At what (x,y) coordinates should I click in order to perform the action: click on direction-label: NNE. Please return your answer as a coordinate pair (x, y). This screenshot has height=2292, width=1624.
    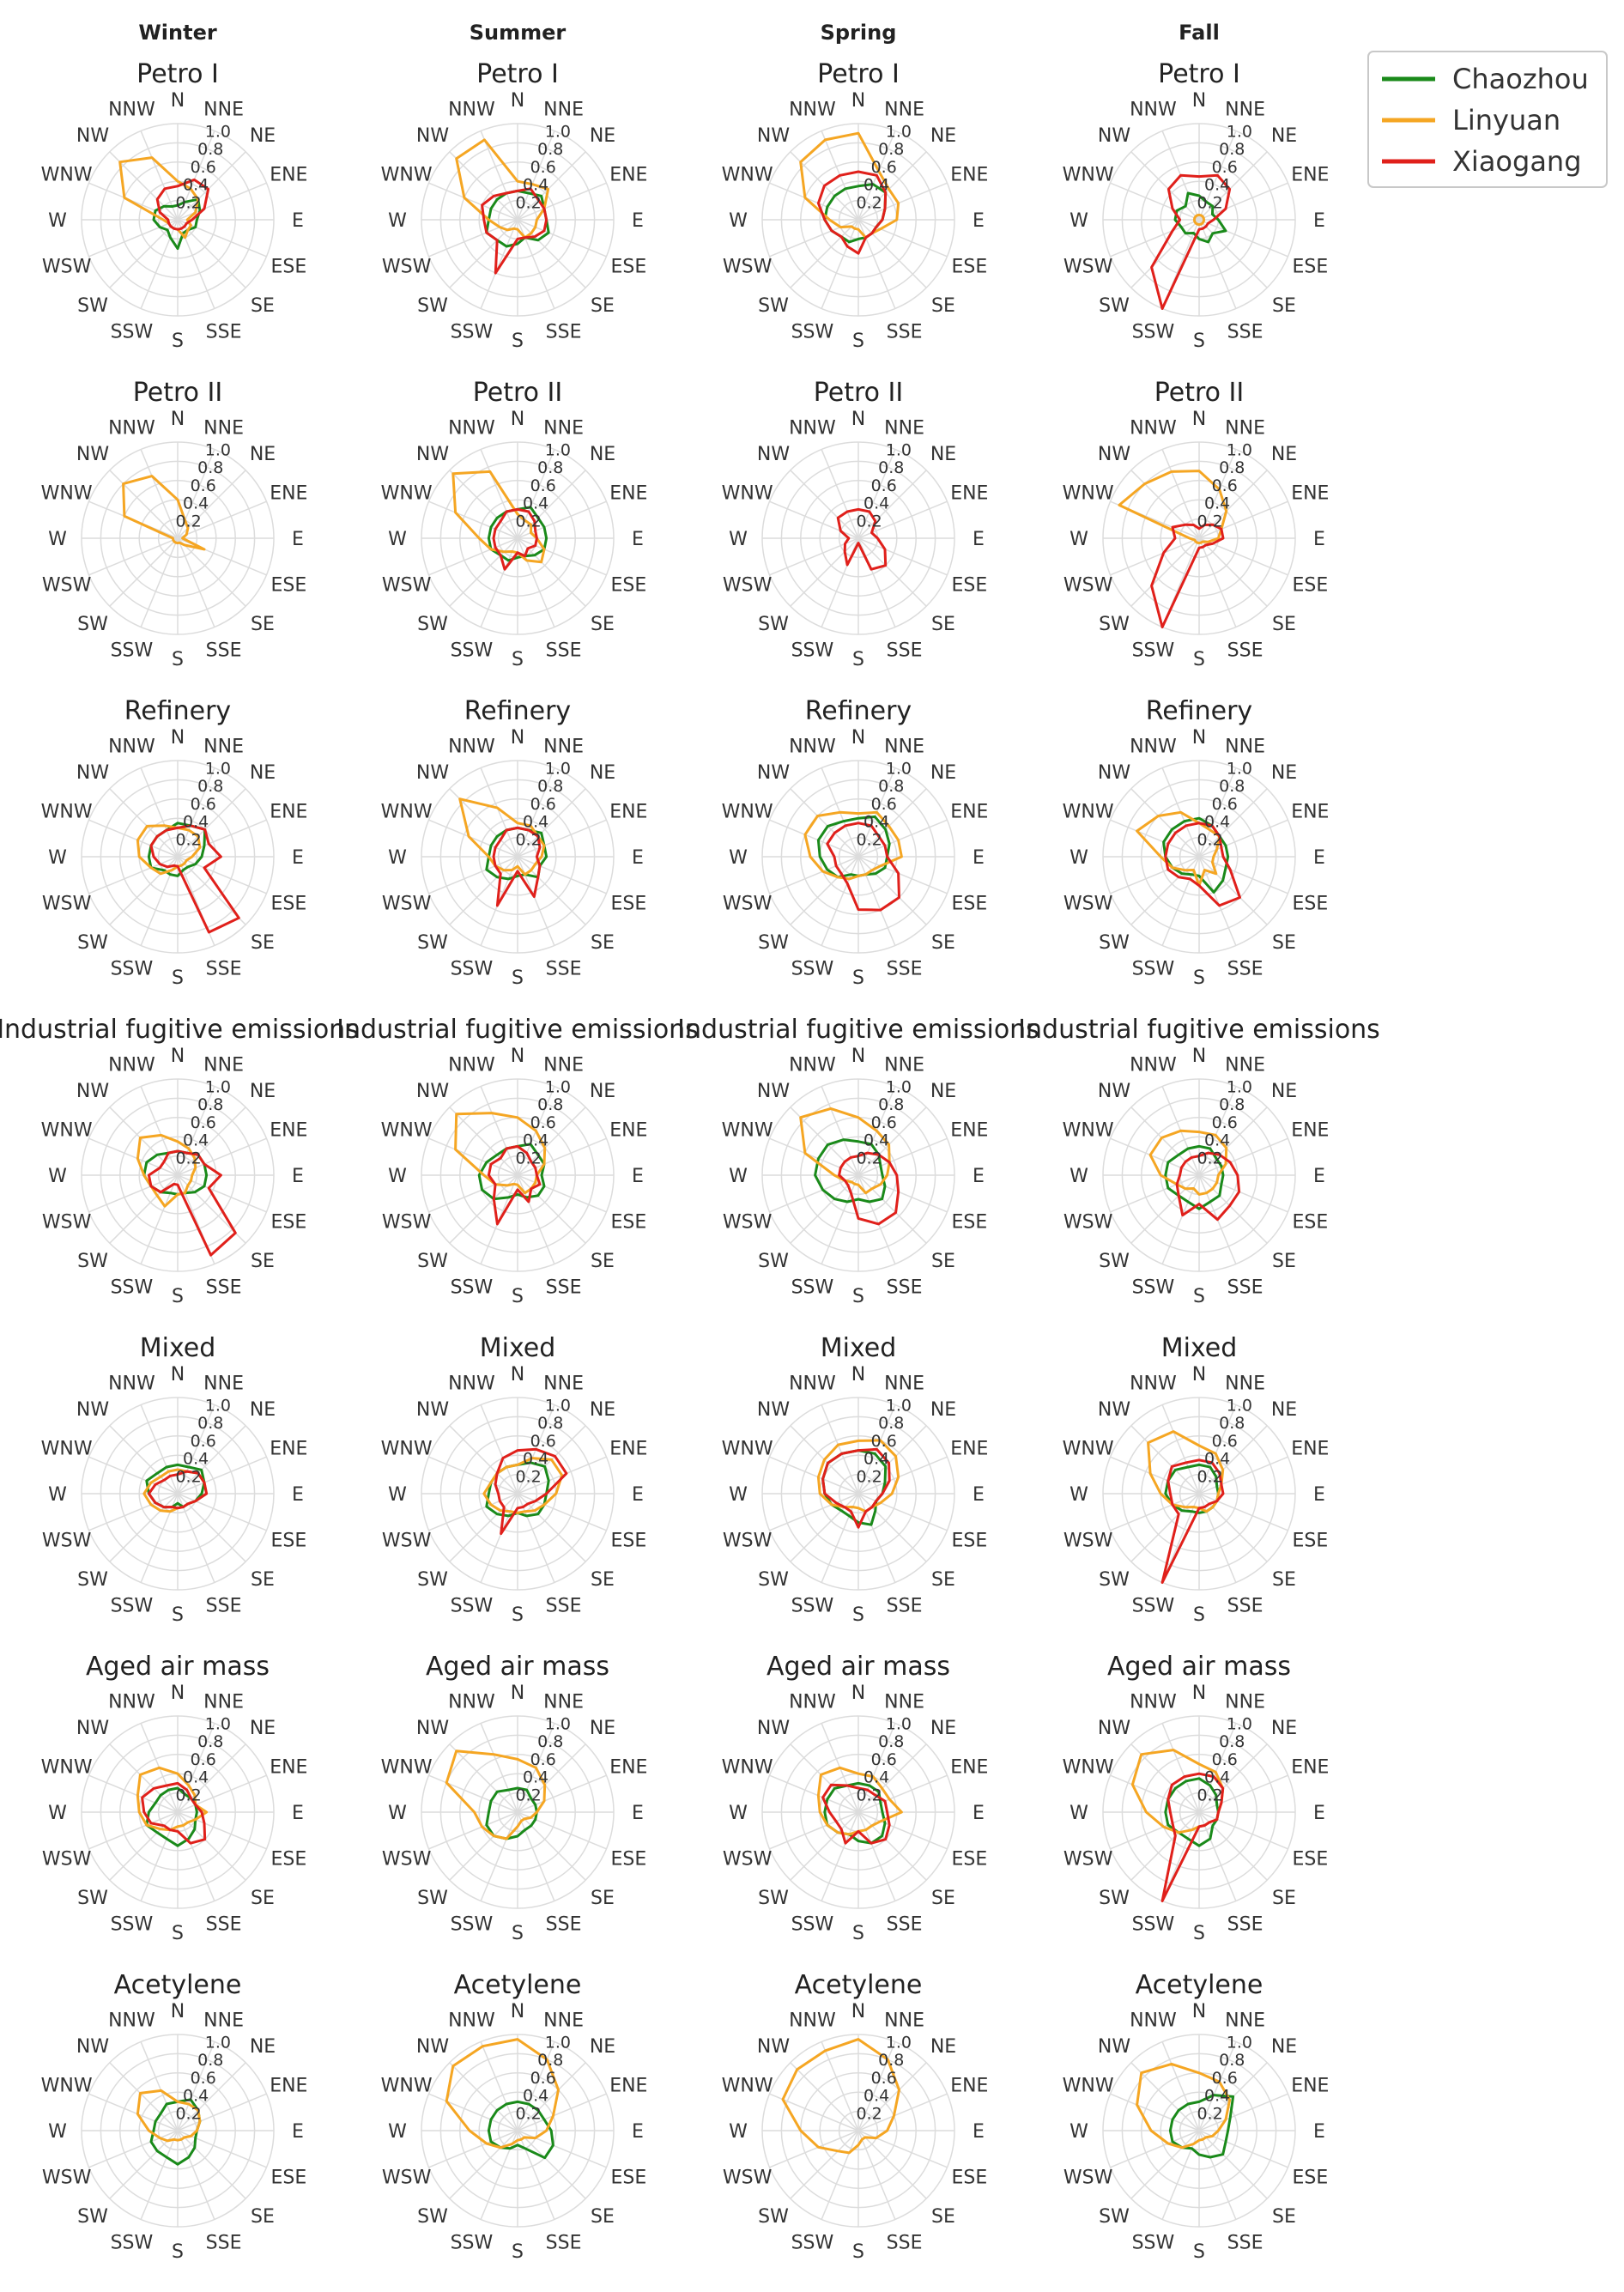
    Looking at the image, I should click on (563, 429).